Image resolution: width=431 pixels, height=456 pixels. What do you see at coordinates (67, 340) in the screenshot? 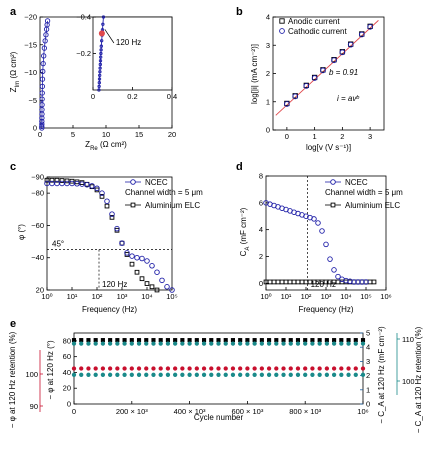
I see `e-phase-tick-label: 80` at bounding box center [67, 340].